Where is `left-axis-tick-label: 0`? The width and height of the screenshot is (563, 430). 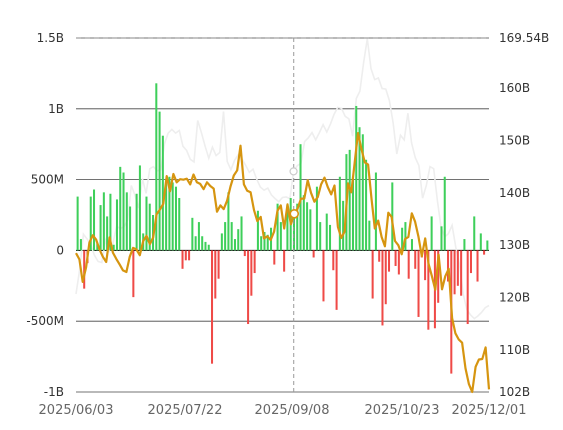 left-axis-tick-label: 0 is located at coordinates (60, 250).